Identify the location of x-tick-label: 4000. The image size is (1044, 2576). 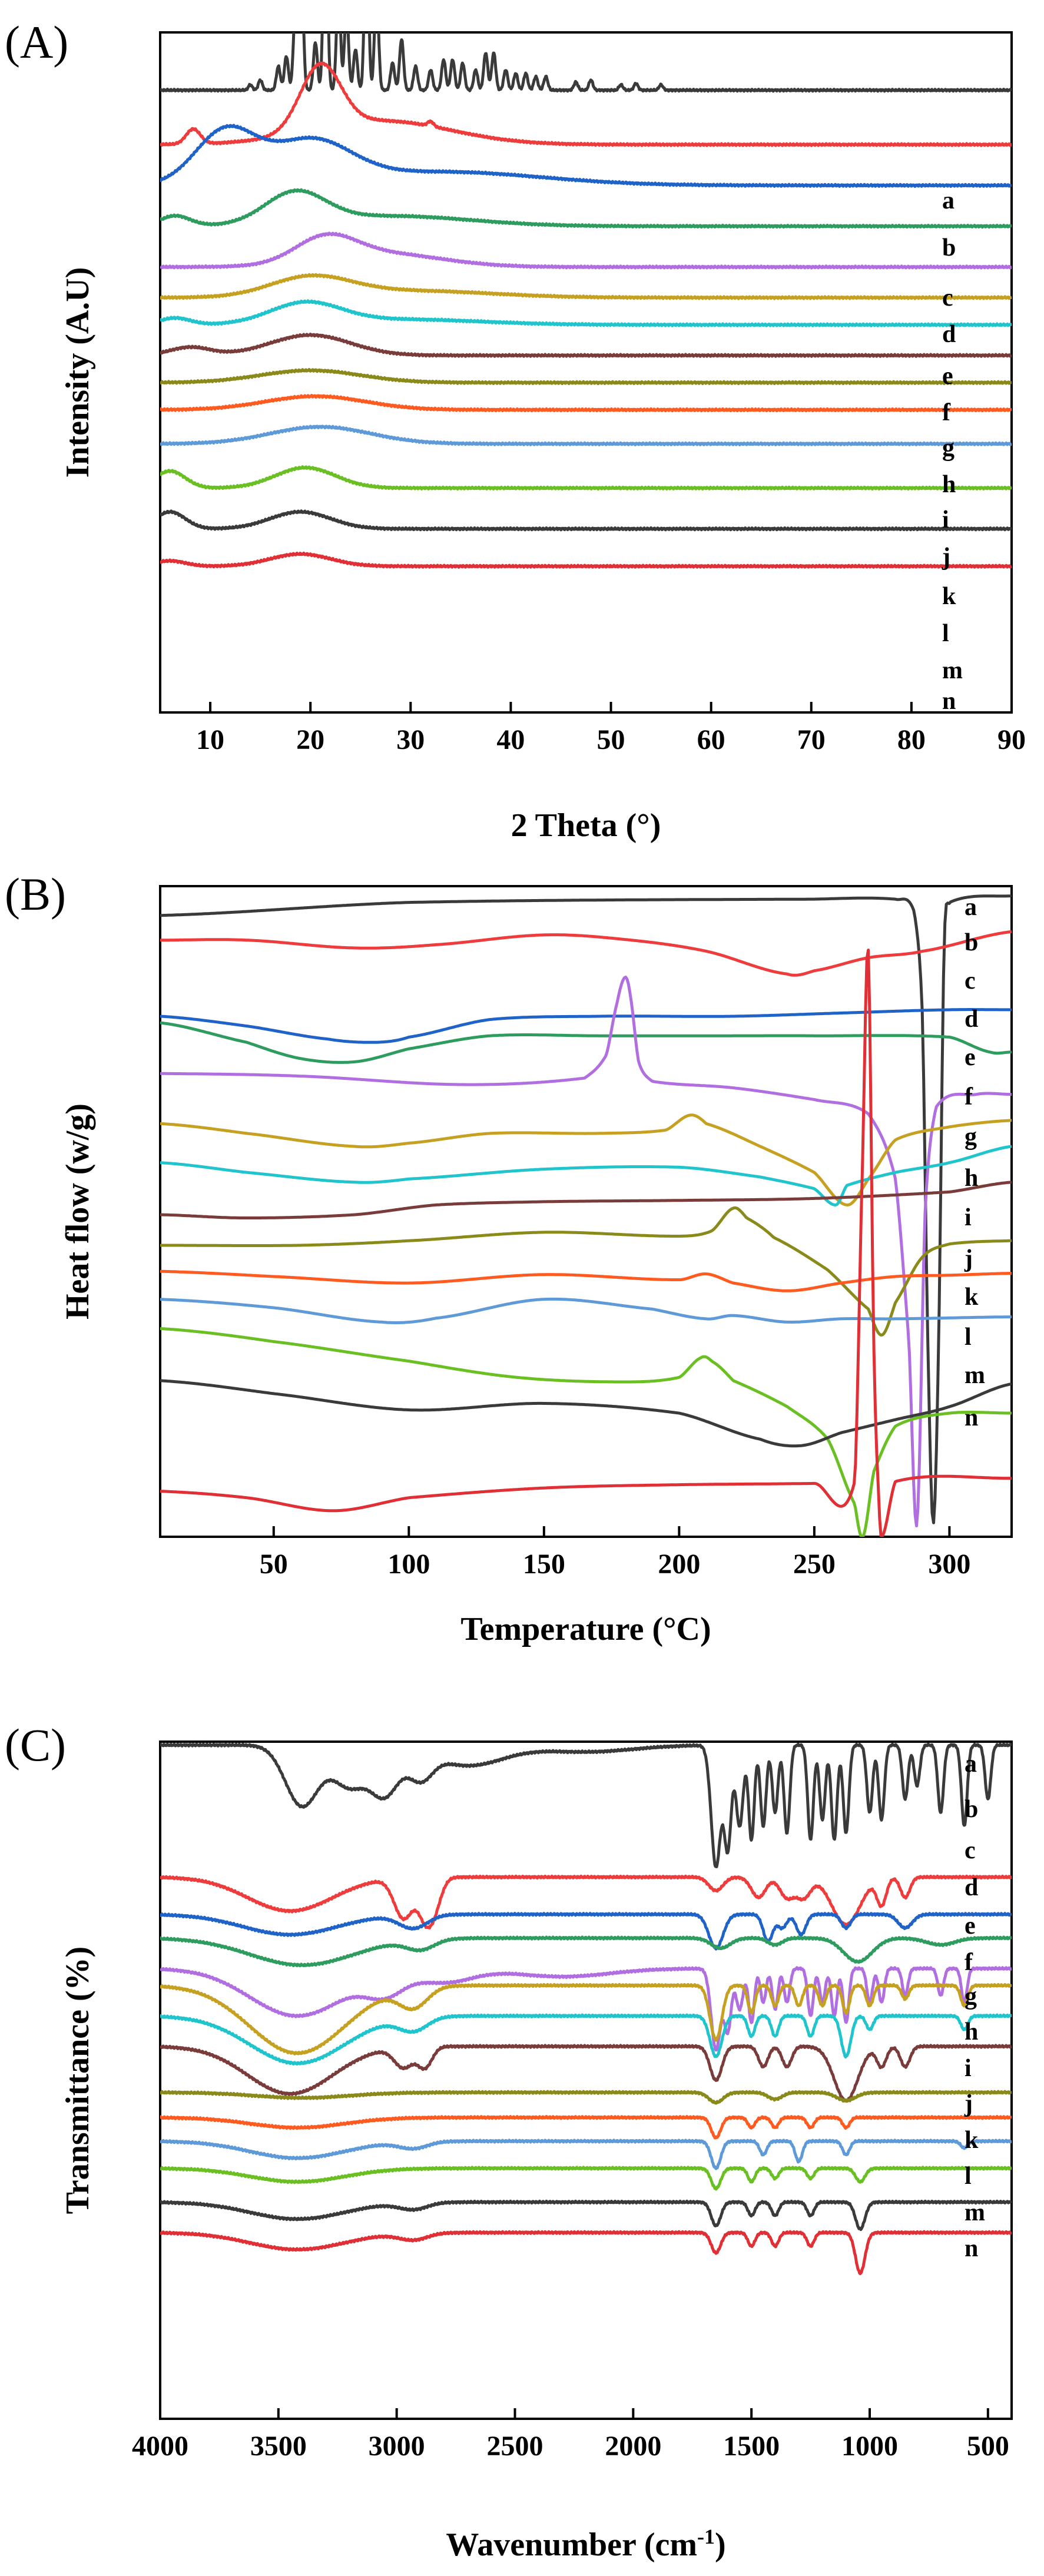
(160, 2446).